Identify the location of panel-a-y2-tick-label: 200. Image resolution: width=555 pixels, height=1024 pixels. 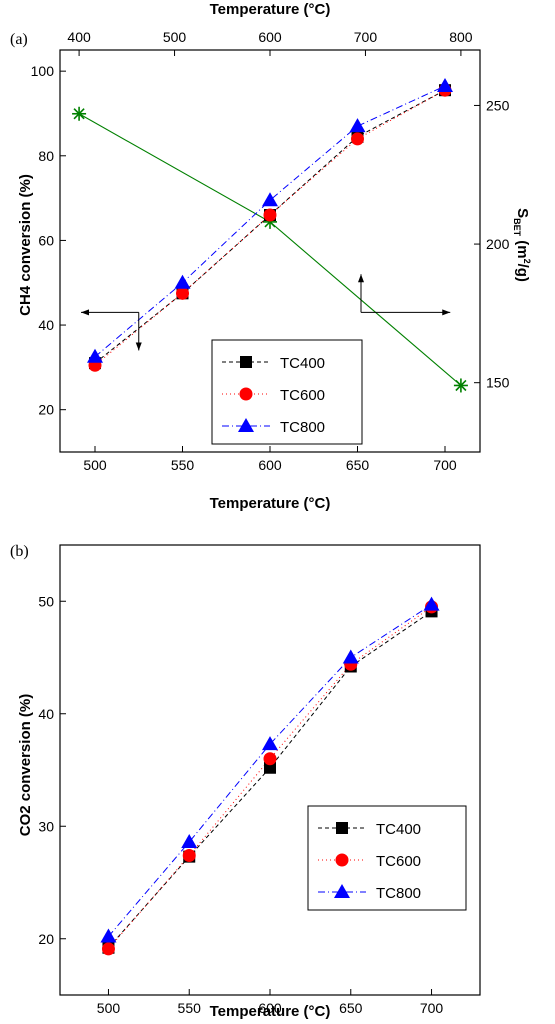
(498, 244).